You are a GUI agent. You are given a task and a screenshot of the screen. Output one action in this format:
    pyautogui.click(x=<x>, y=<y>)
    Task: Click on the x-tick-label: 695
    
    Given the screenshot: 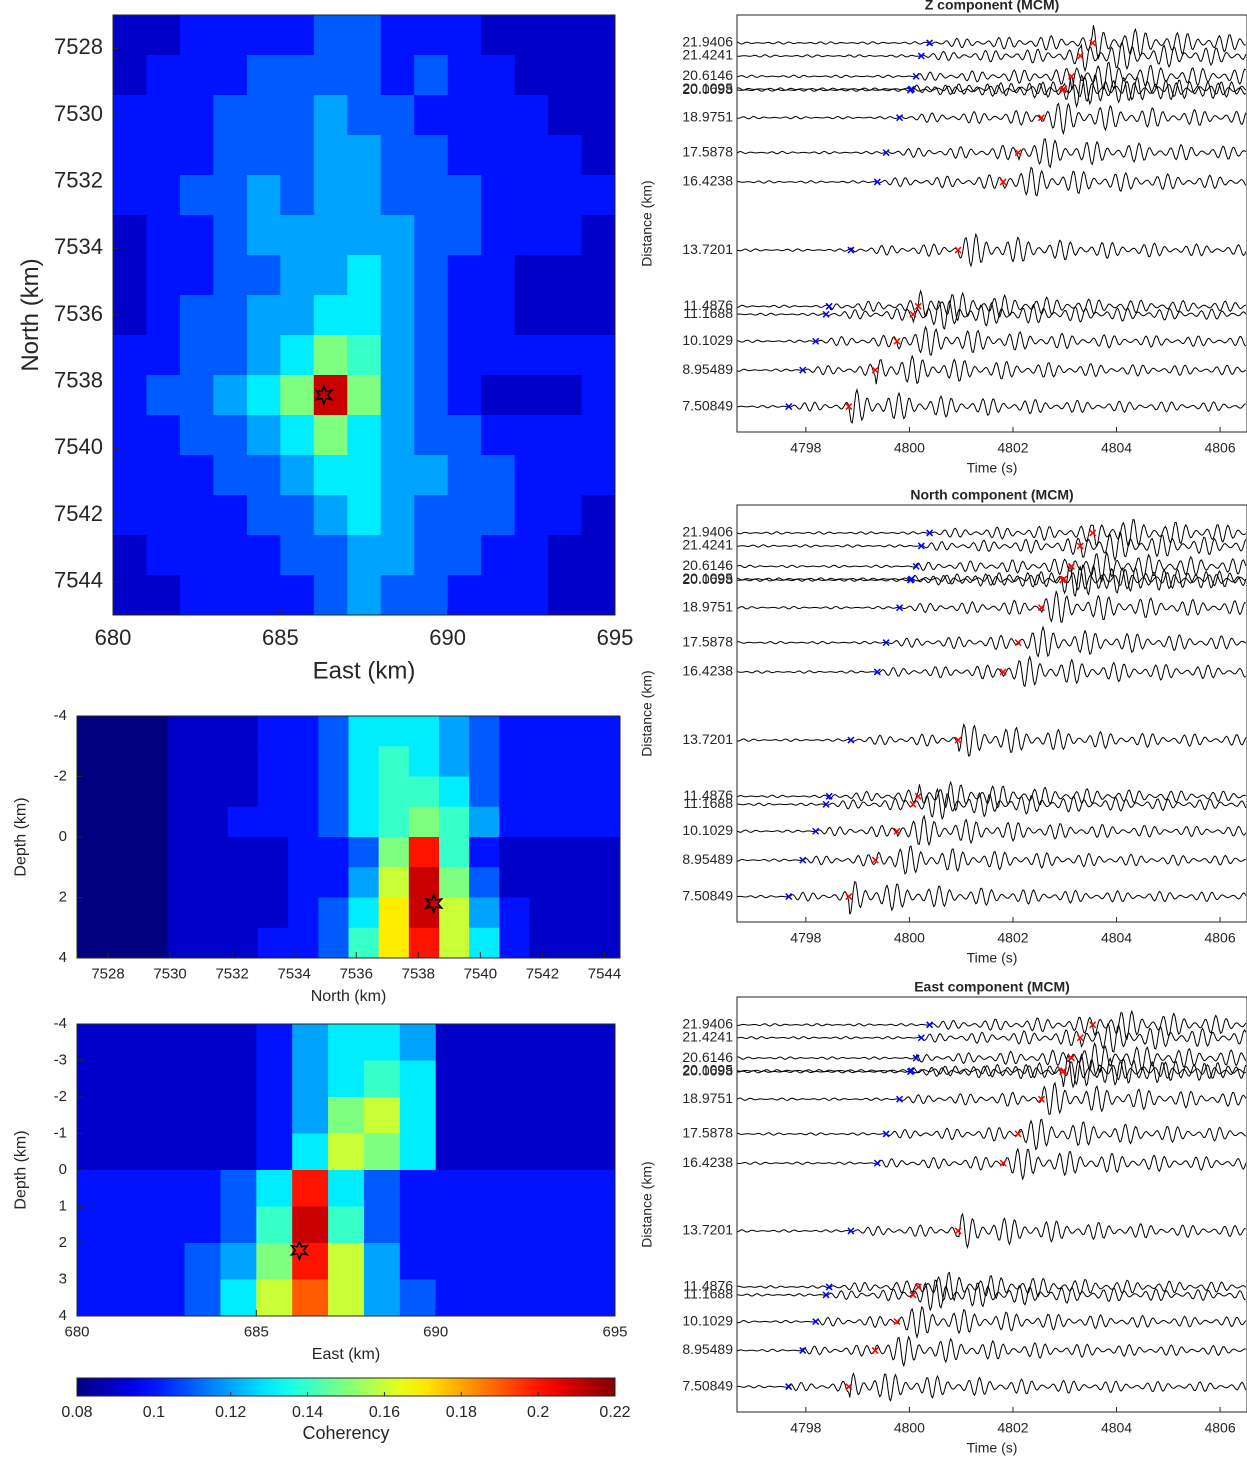 What is the action you would take?
    pyautogui.click(x=614, y=1331)
    